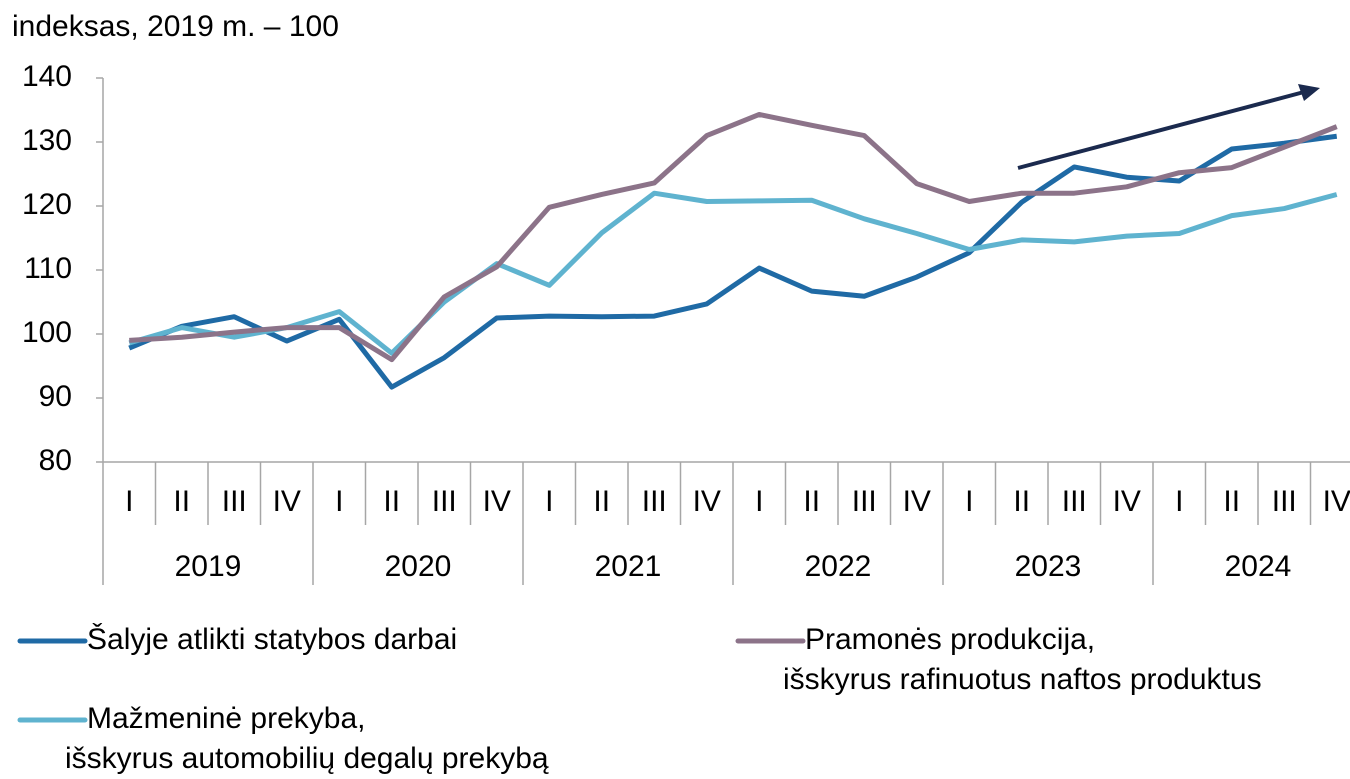 The image size is (1350, 779). Describe the element at coordinates (47, 76) in the screenshot. I see `y-tick-label: 140` at that location.